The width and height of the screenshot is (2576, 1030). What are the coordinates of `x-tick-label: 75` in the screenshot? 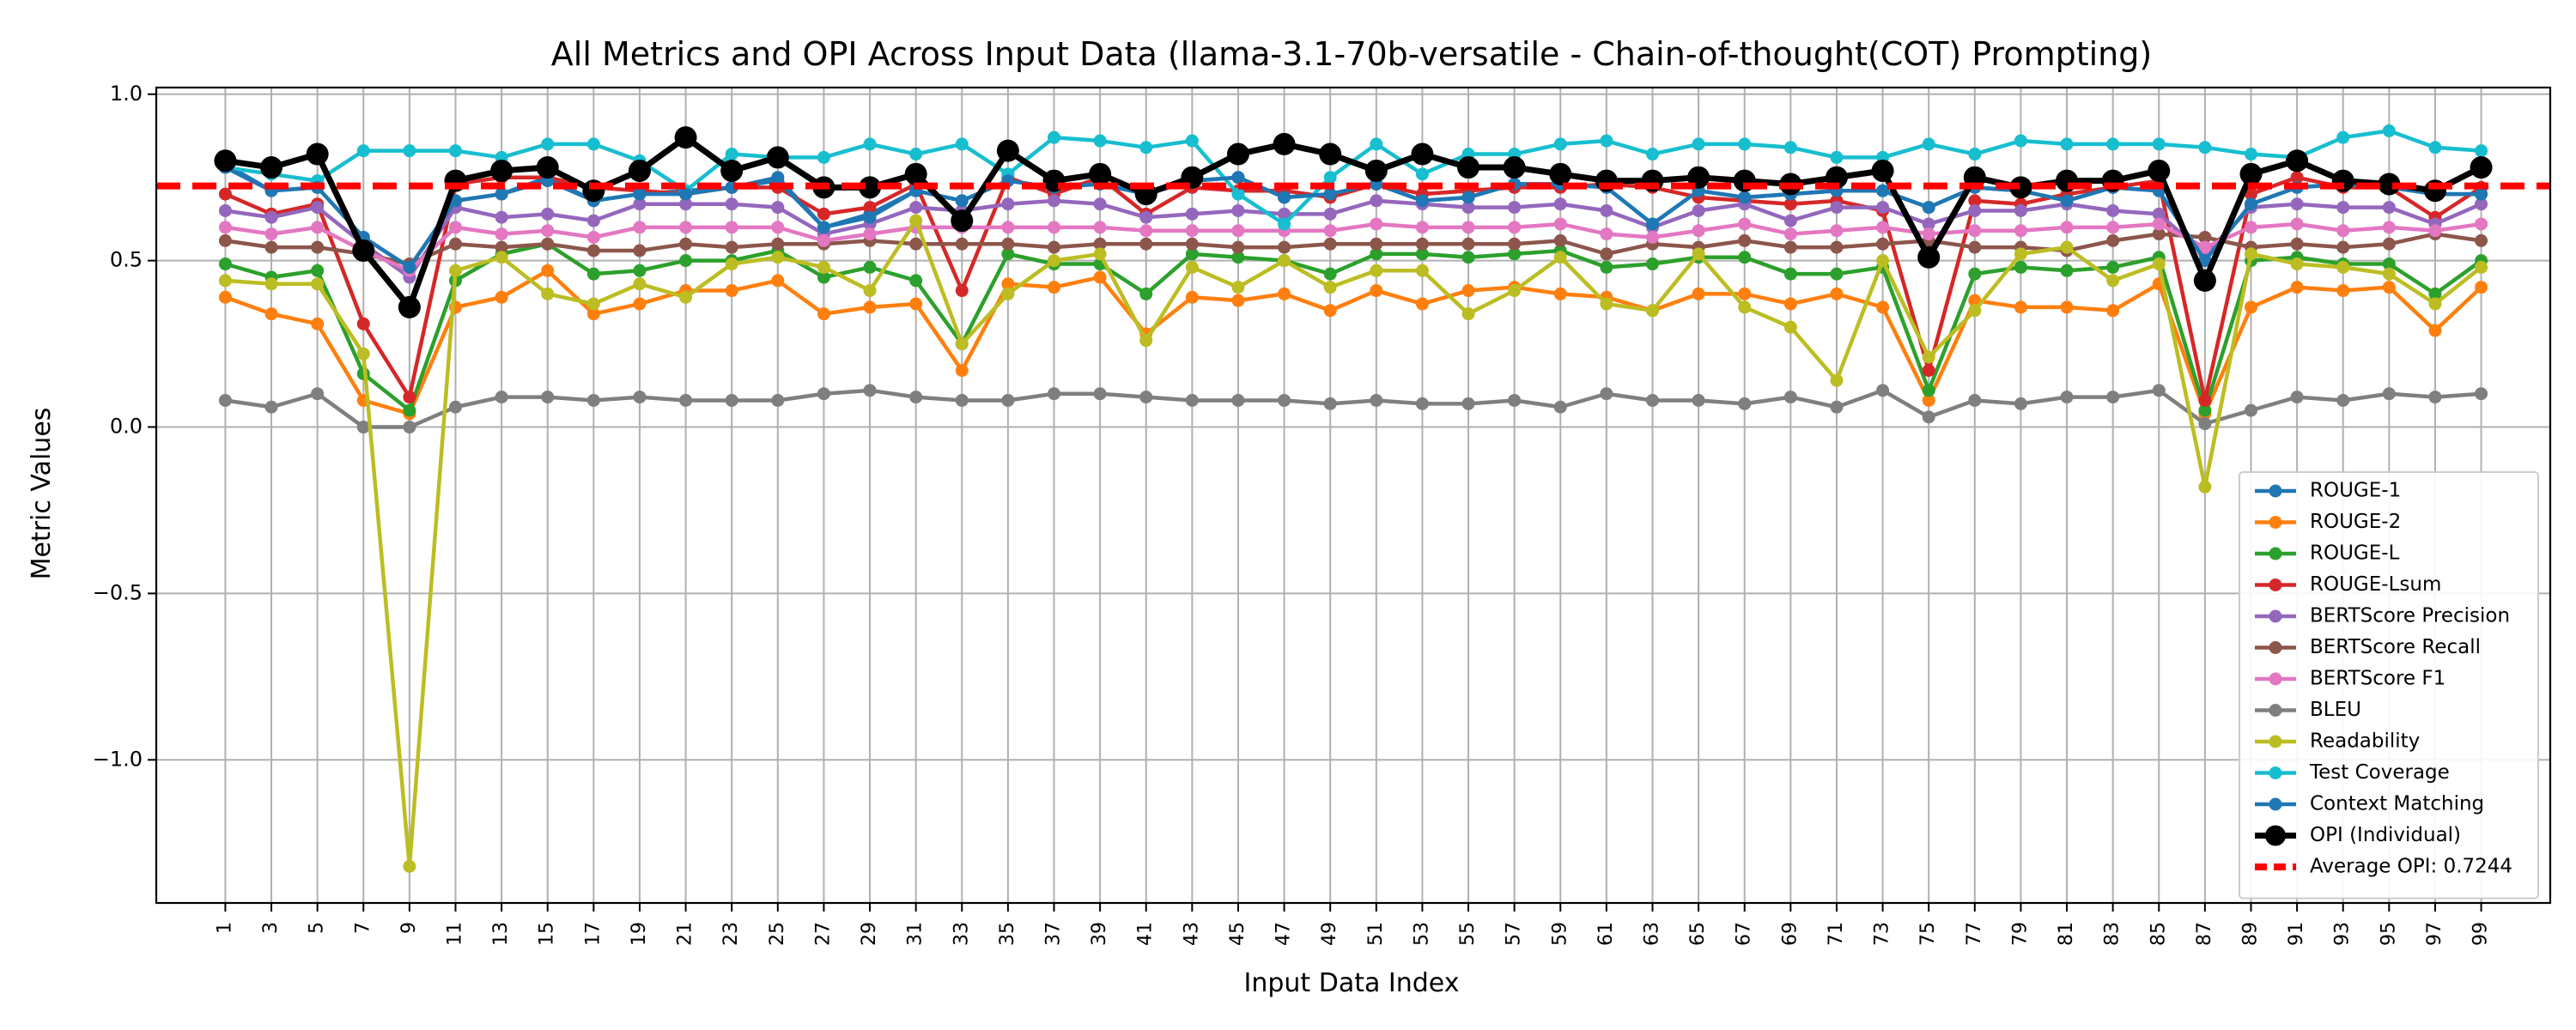 It's located at (1928, 934).